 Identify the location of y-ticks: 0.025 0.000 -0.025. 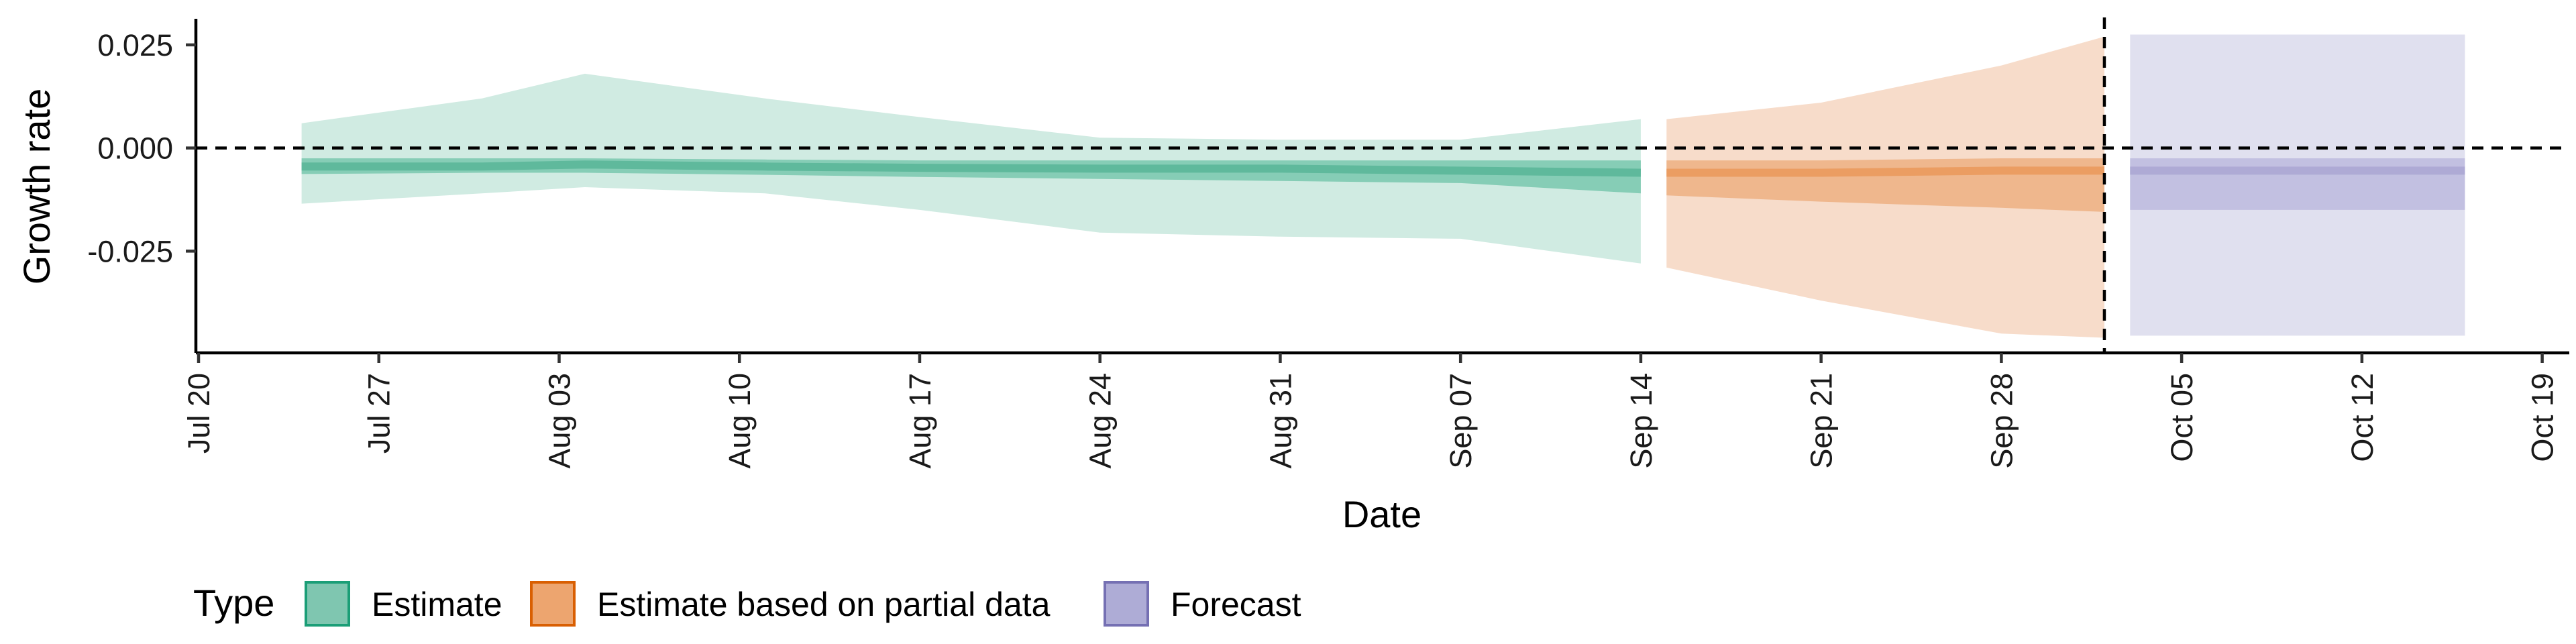
(141, 148).